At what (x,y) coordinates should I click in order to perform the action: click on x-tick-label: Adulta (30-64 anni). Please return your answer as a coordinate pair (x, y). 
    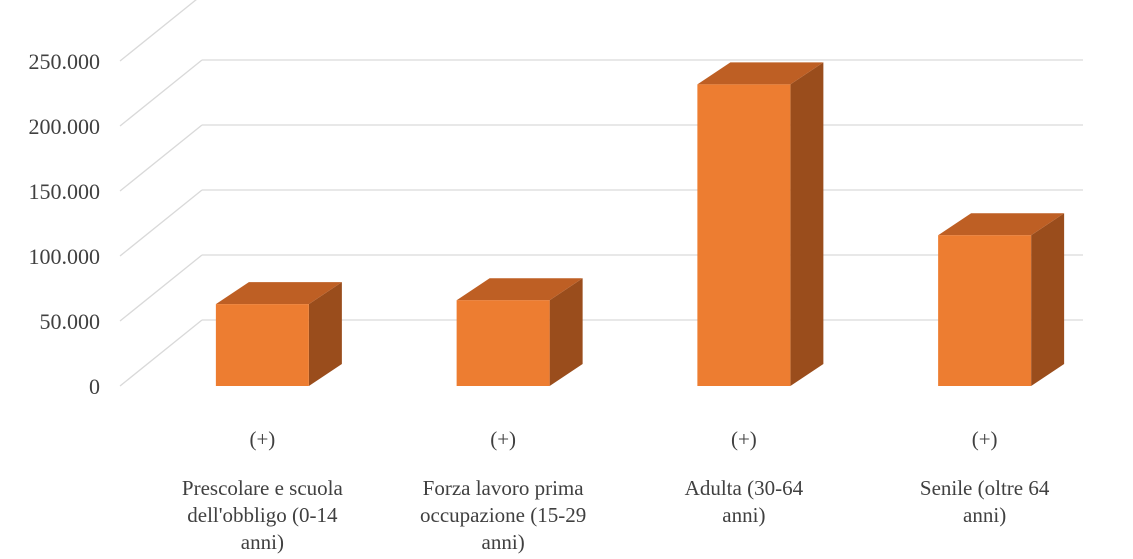
    Looking at the image, I should click on (744, 501).